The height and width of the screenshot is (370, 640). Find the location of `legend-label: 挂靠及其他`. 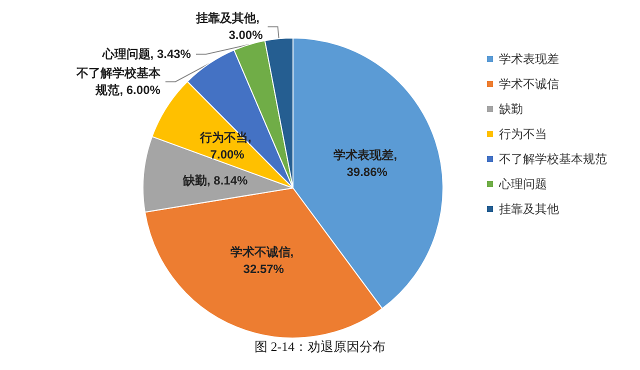

legend-label: 挂靠及其他 is located at coordinates (529, 209).